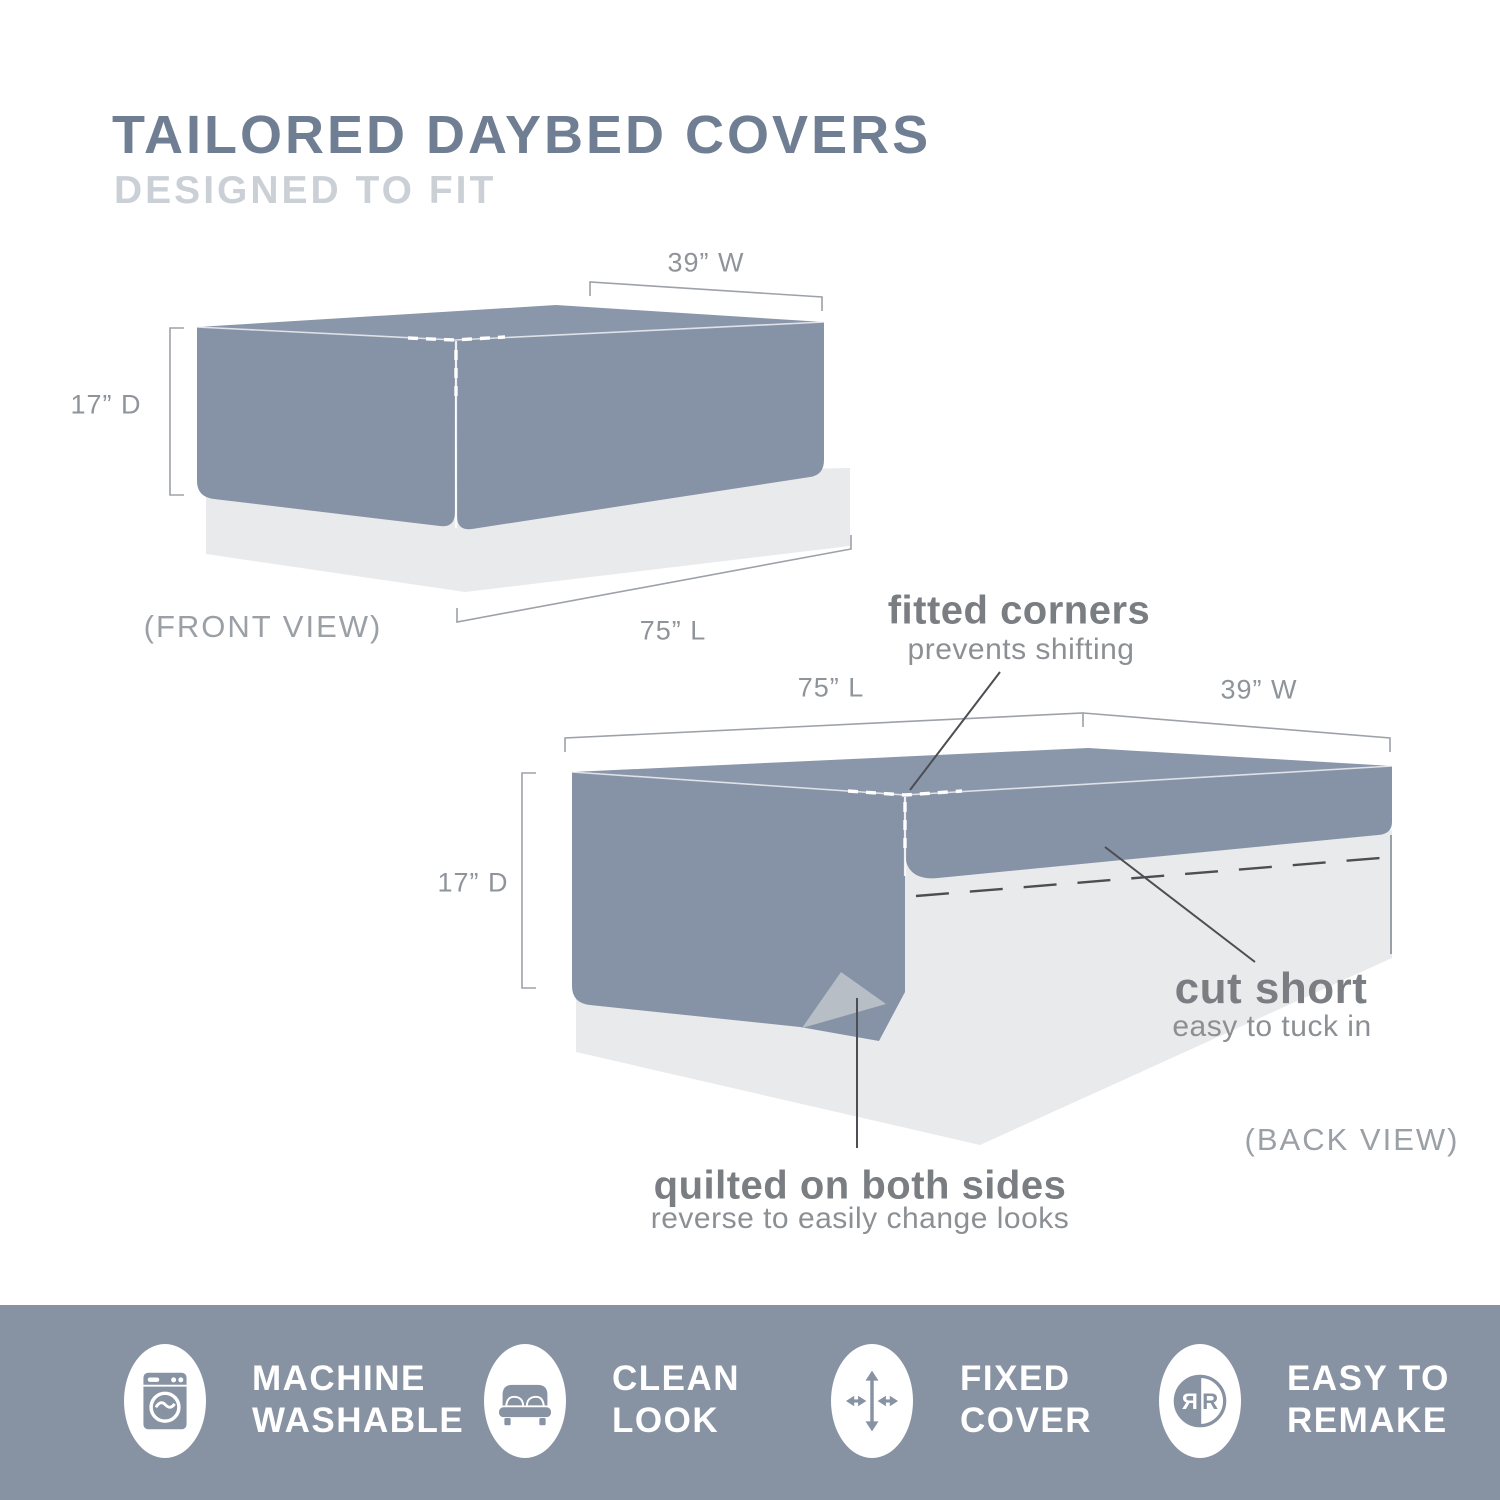  Describe the element at coordinates (639, 426) in the screenshot. I see `cover-front-panel-front` at that location.